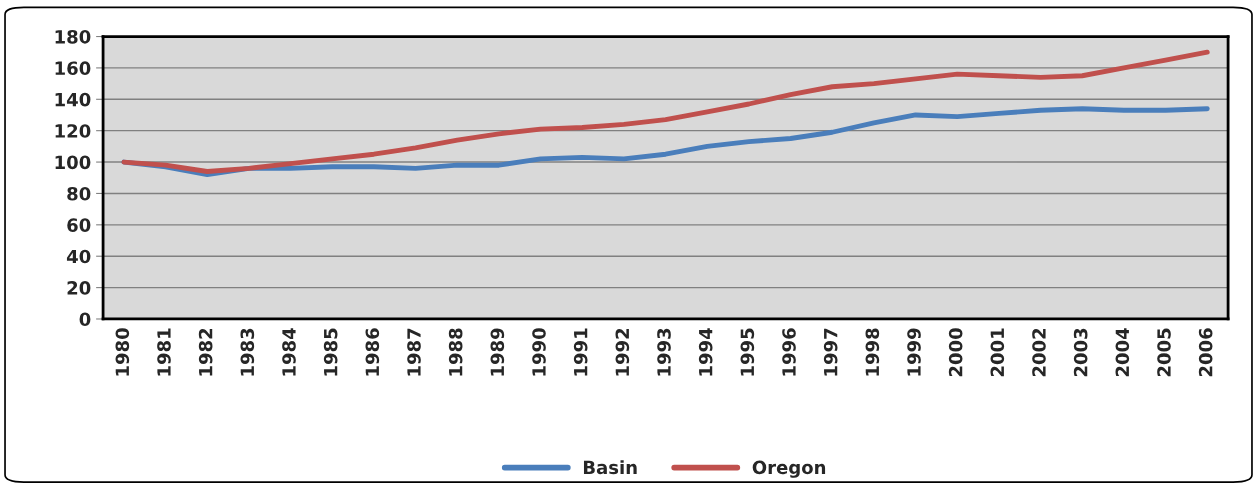  What do you see at coordinates (73, 36) in the screenshot?
I see `y-tick-label: 180` at bounding box center [73, 36].